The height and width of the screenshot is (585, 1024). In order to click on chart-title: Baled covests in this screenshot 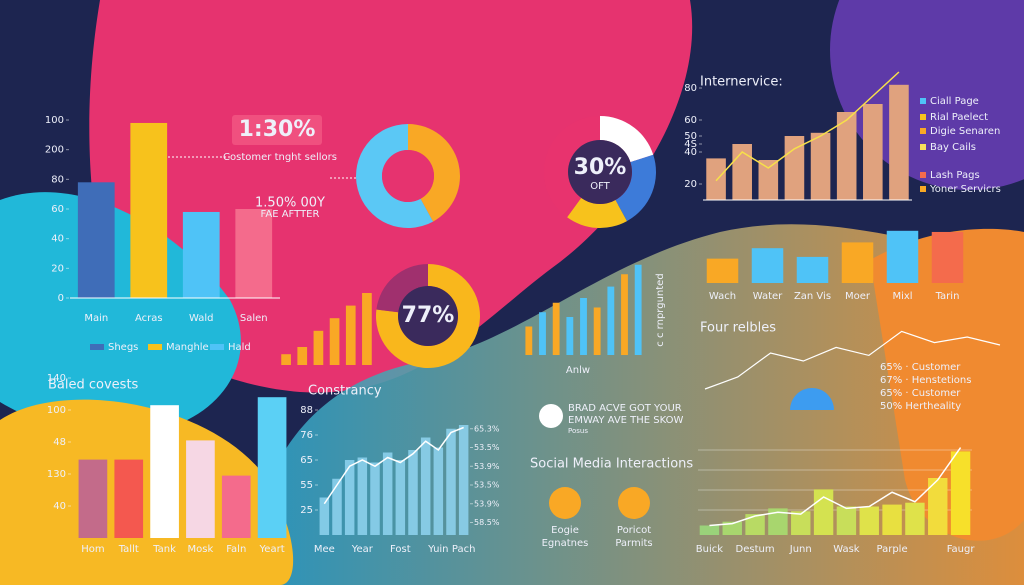, I will do `click(93, 385)`.